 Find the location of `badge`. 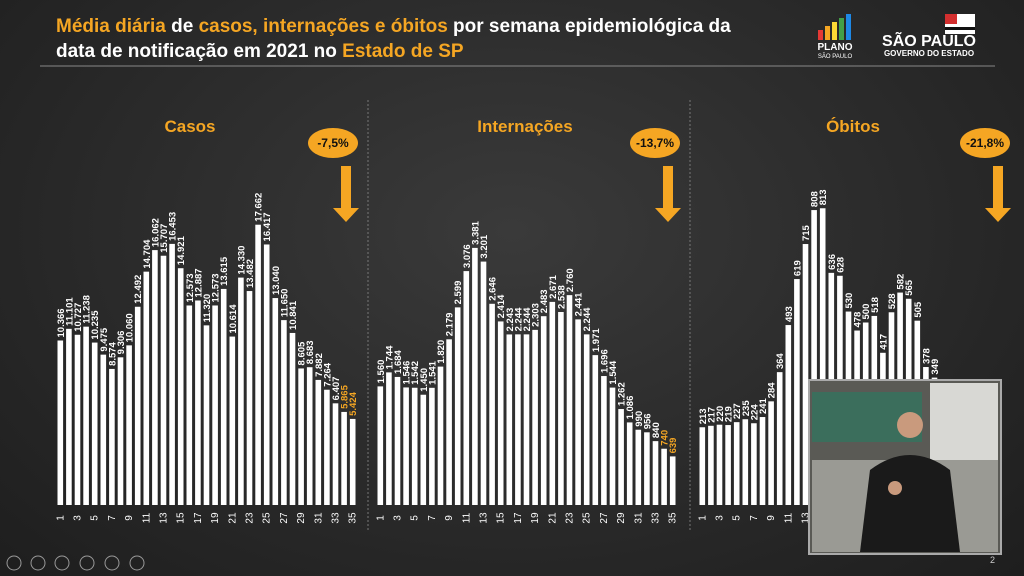

badge is located at coordinates (333, 143).